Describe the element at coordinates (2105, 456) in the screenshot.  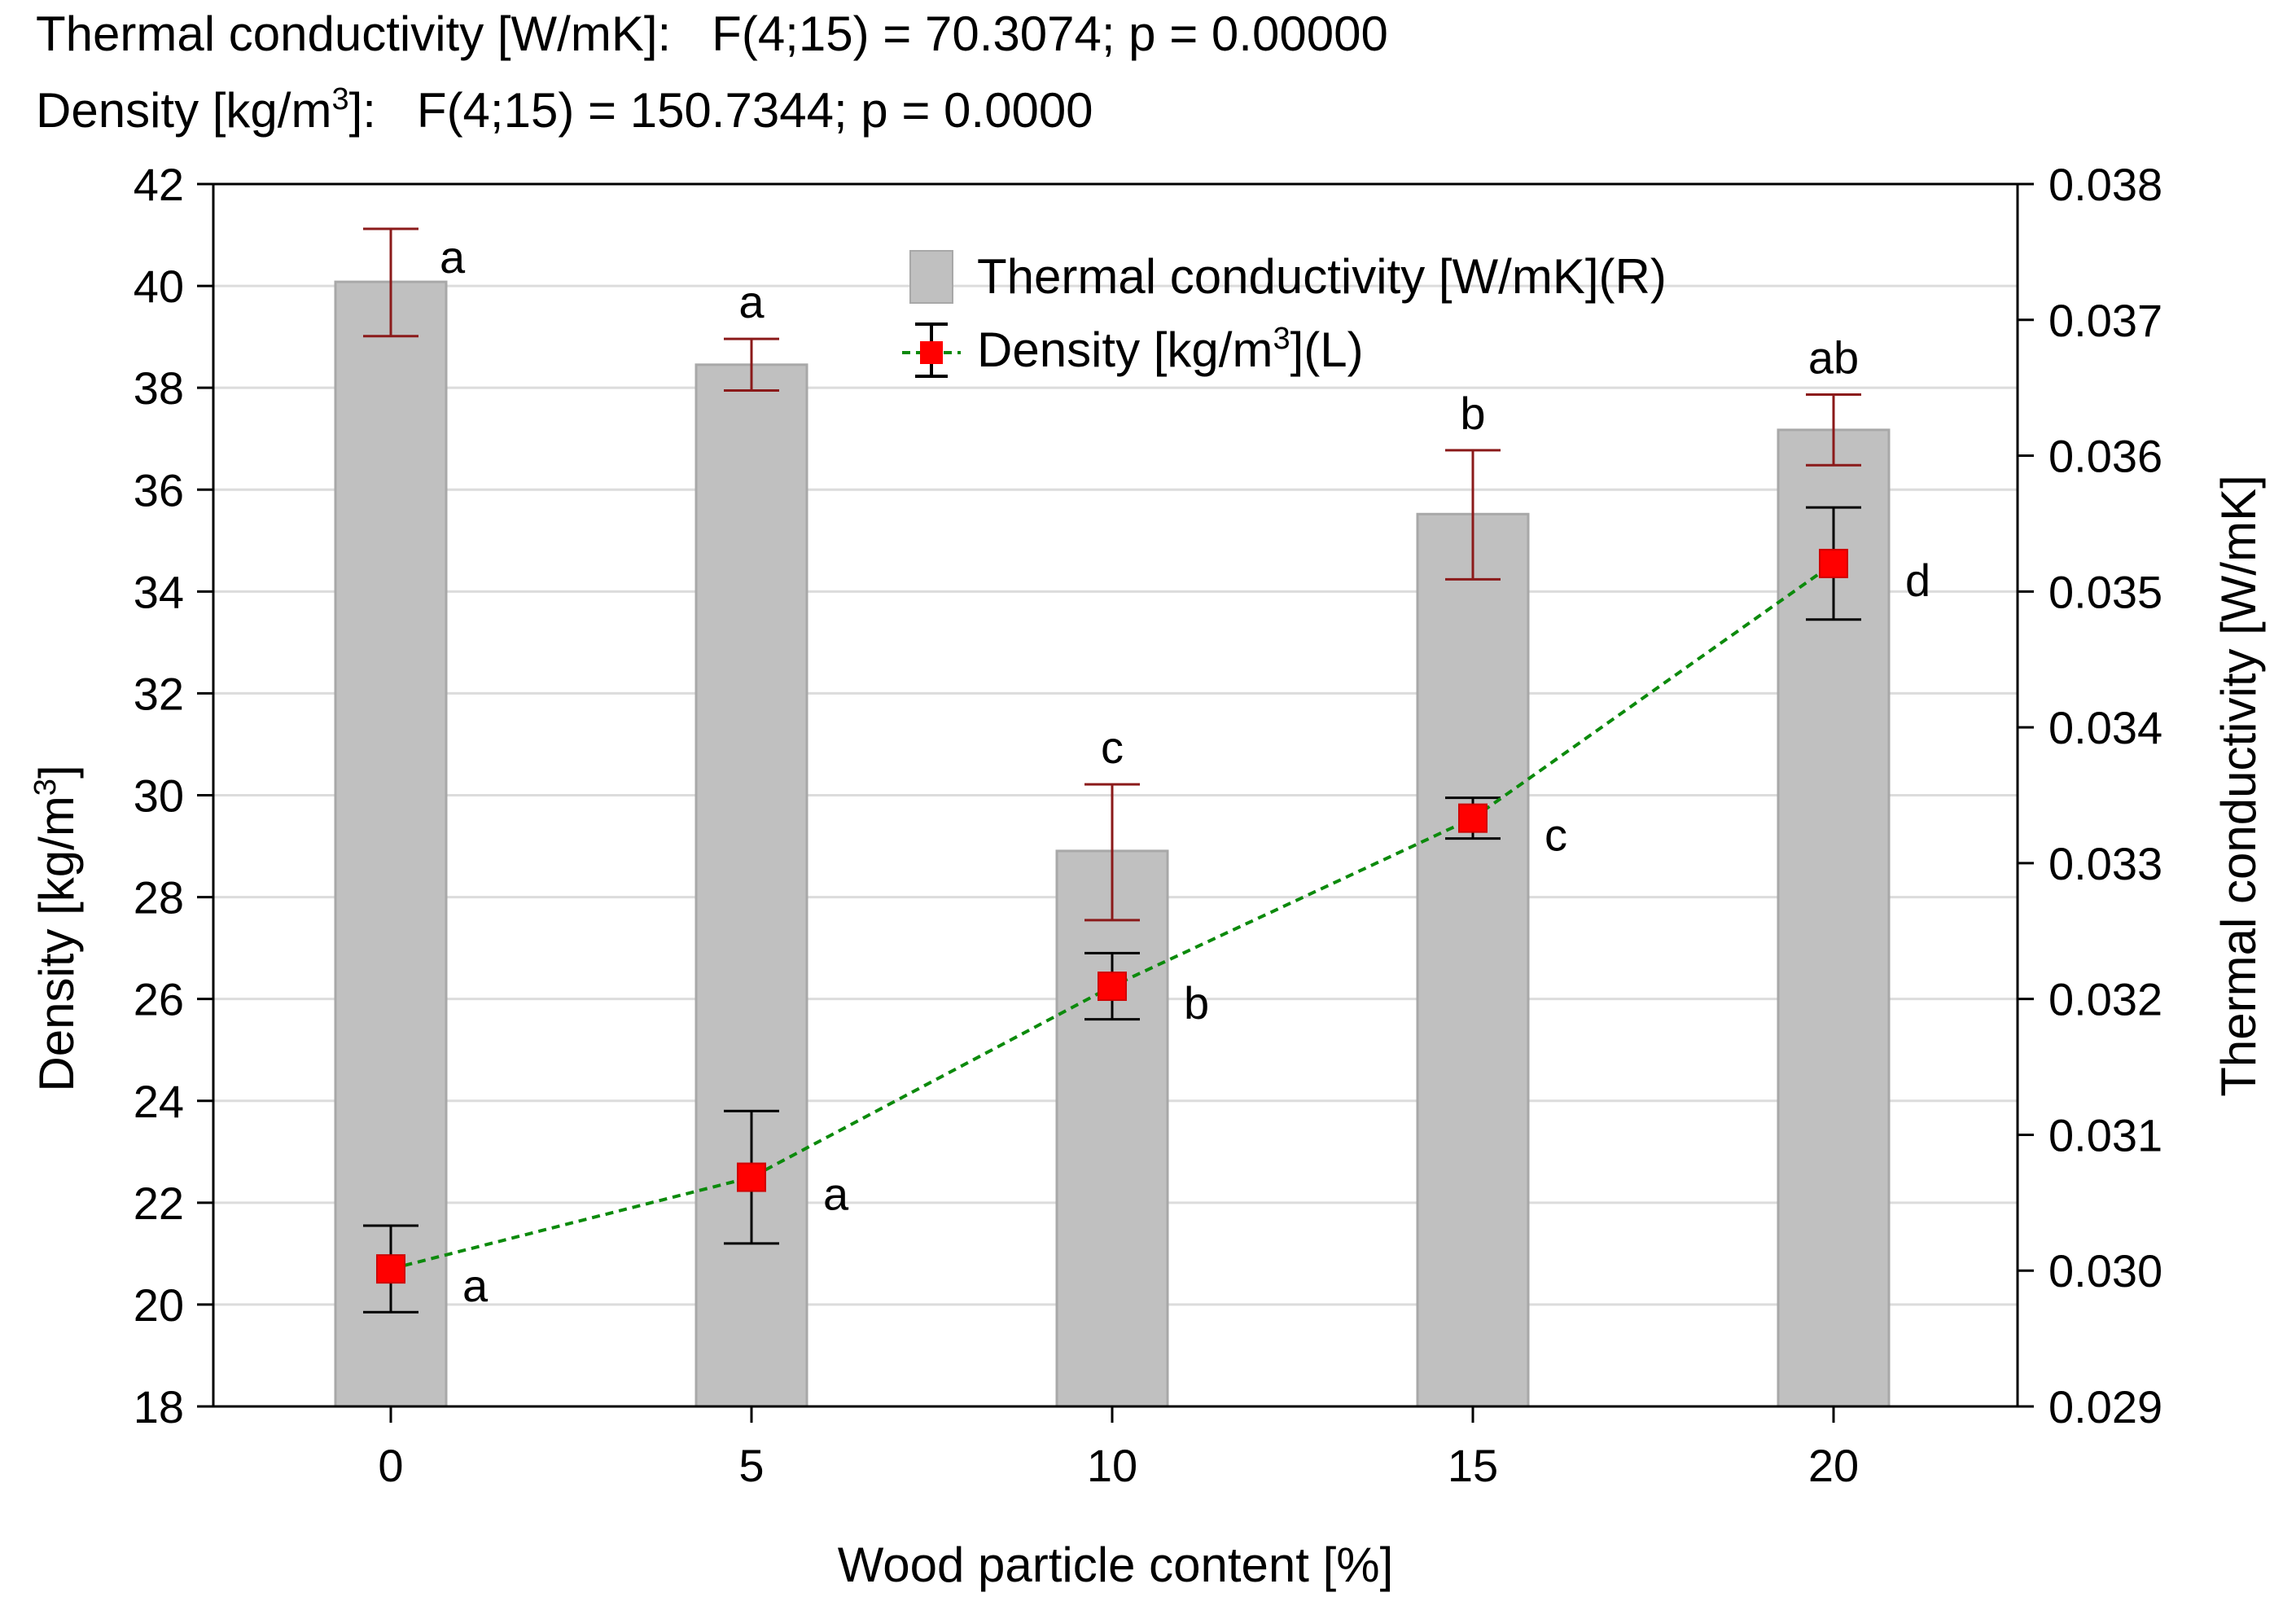
I see `right-tick-label: 0.036` at that location.